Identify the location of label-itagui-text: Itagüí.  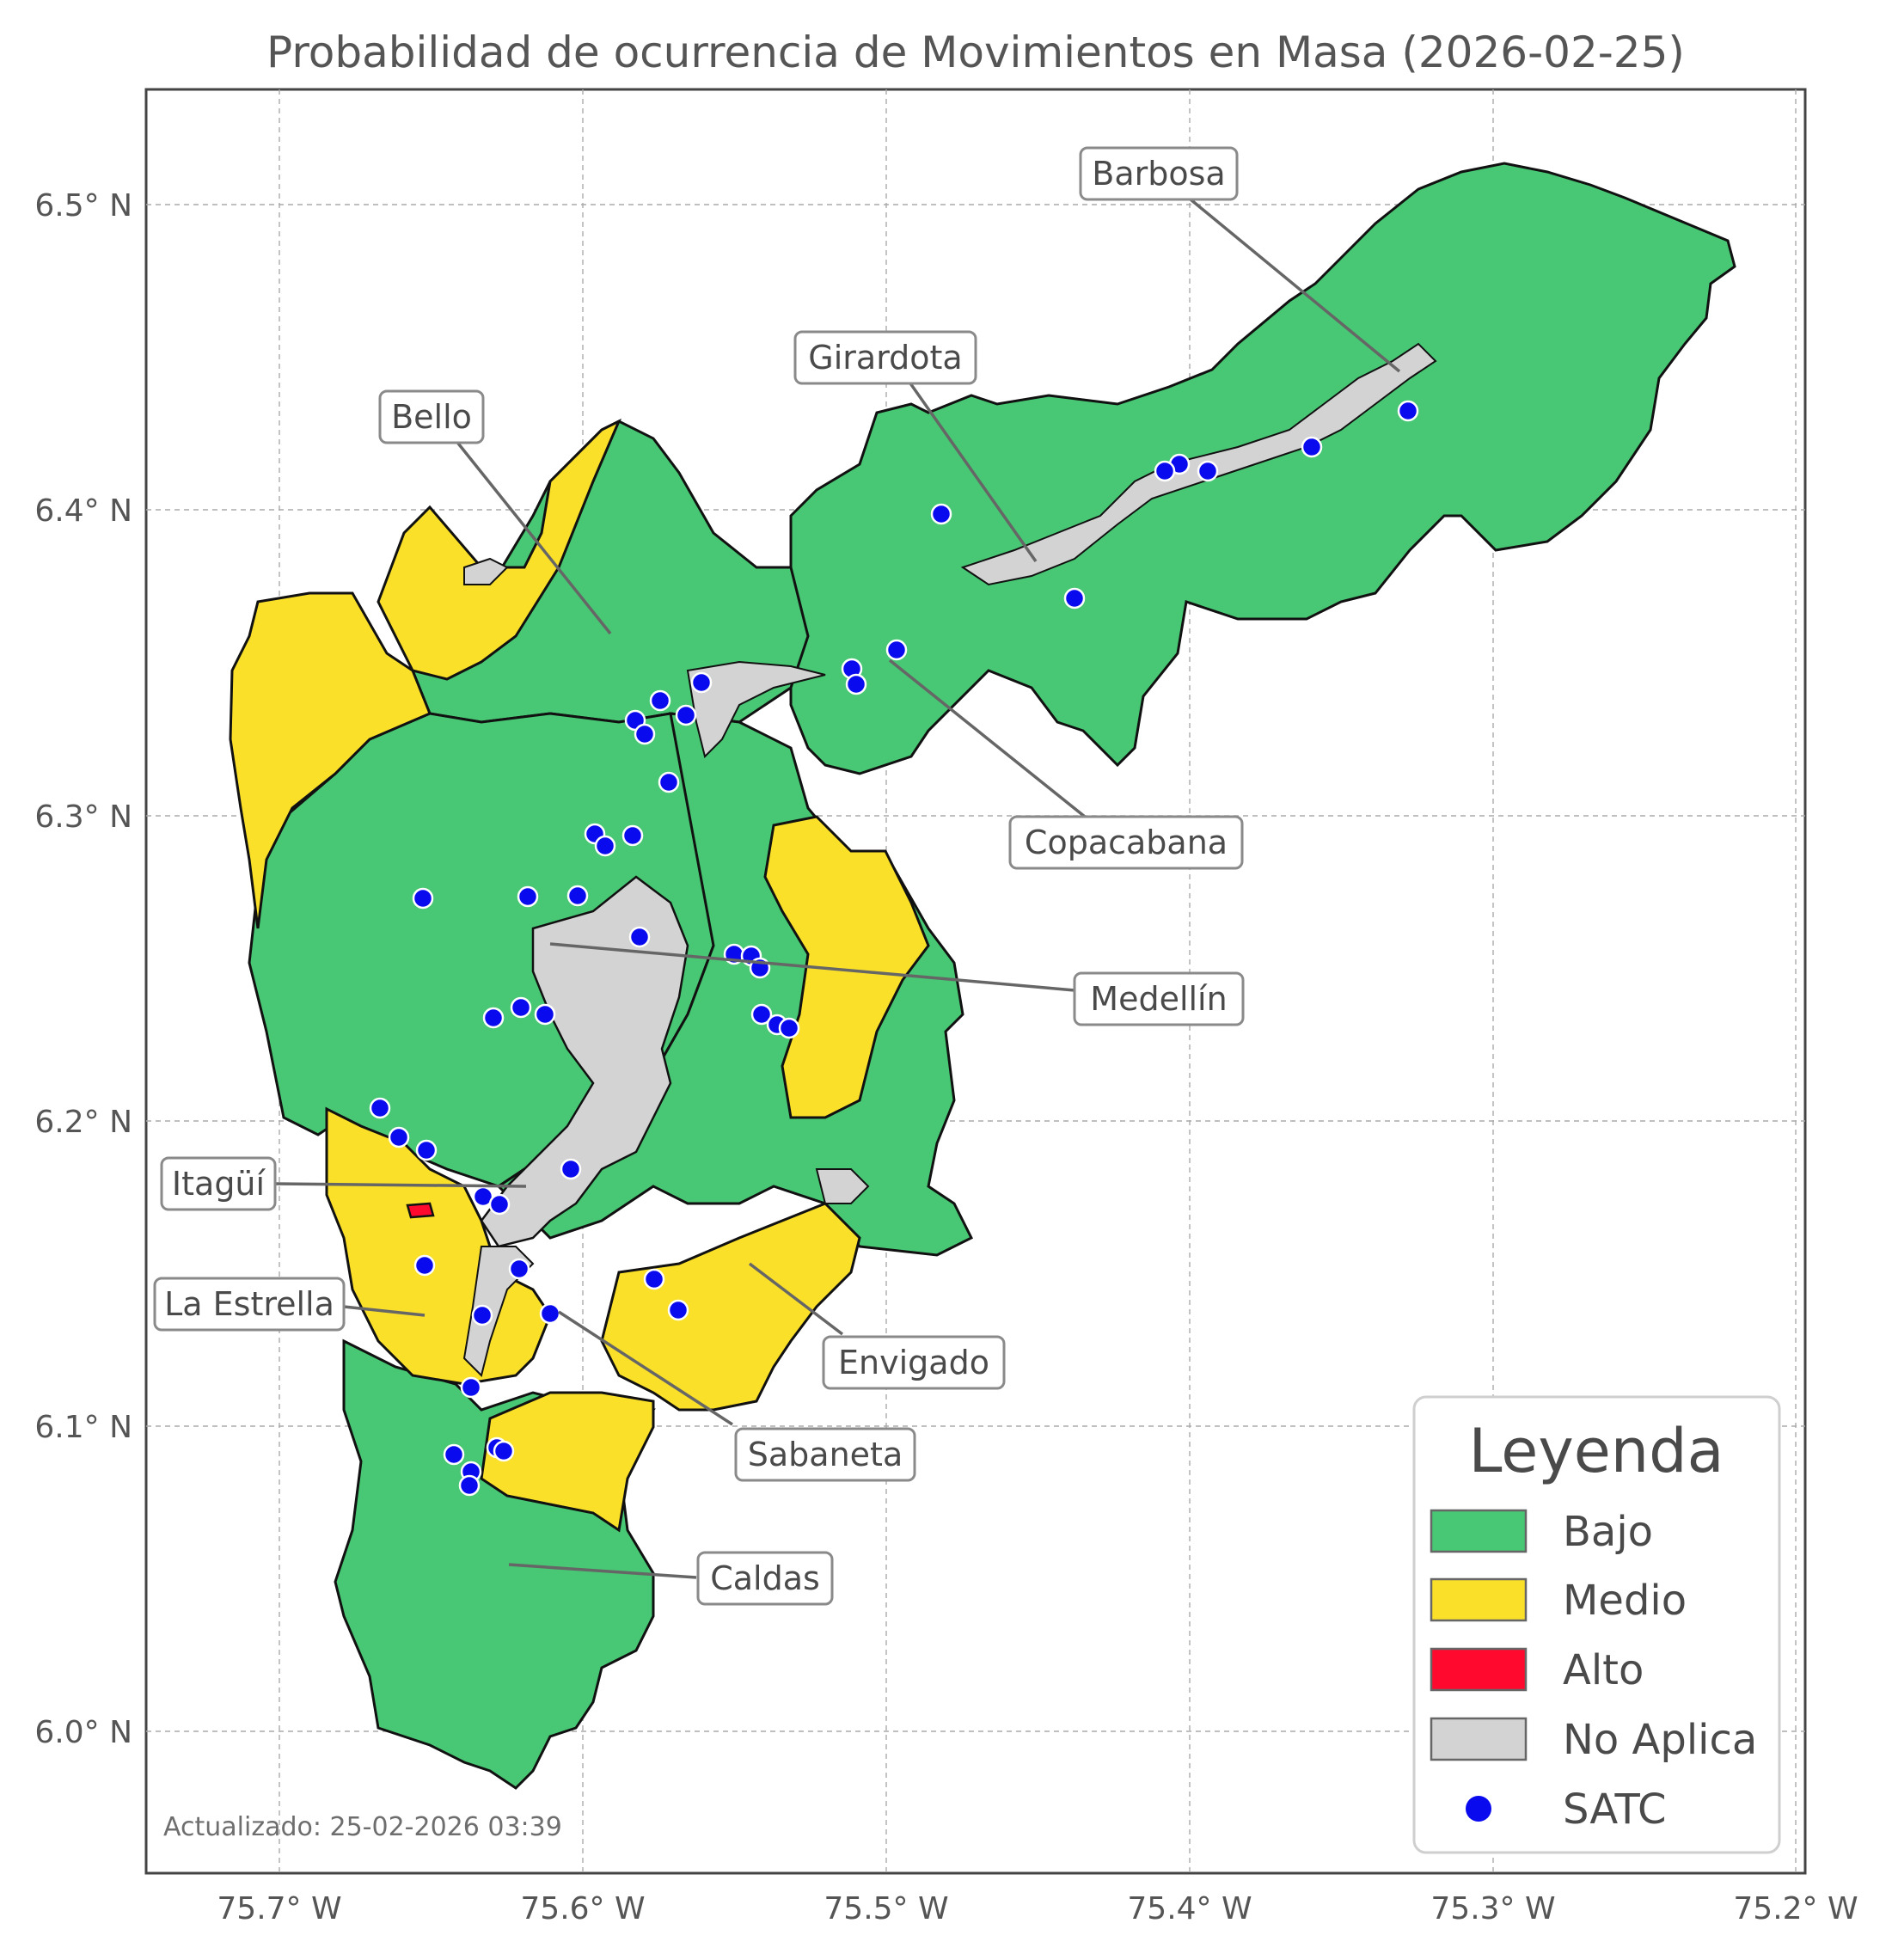
(219, 1184).